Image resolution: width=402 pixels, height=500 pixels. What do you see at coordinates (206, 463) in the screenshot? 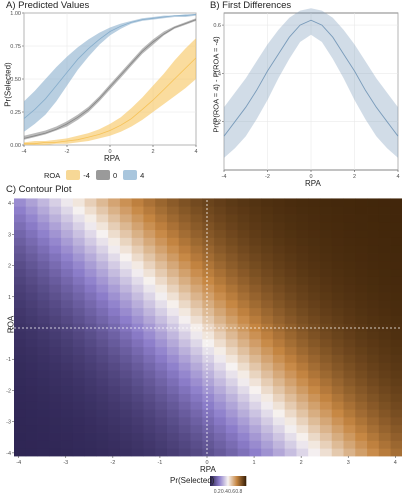
I see `panel-c-xtick-label: 0` at bounding box center [206, 463].